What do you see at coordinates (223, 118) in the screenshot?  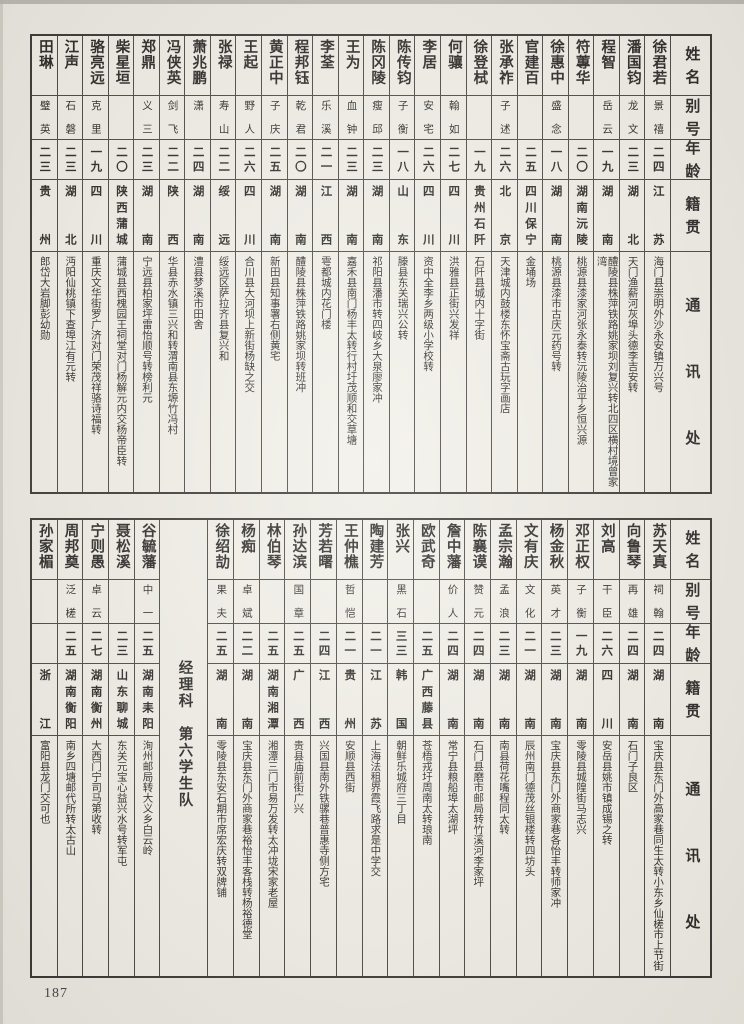 I see `alias-cell: 寿山` at bounding box center [223, 118].